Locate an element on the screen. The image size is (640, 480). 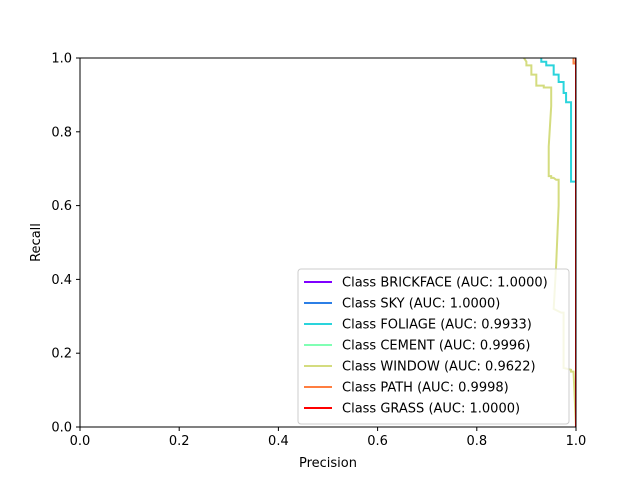
x-axis-ticks: 0.0 0.2 0.4 0.6 0.8 1.0 is located at coordinates (328, 438).